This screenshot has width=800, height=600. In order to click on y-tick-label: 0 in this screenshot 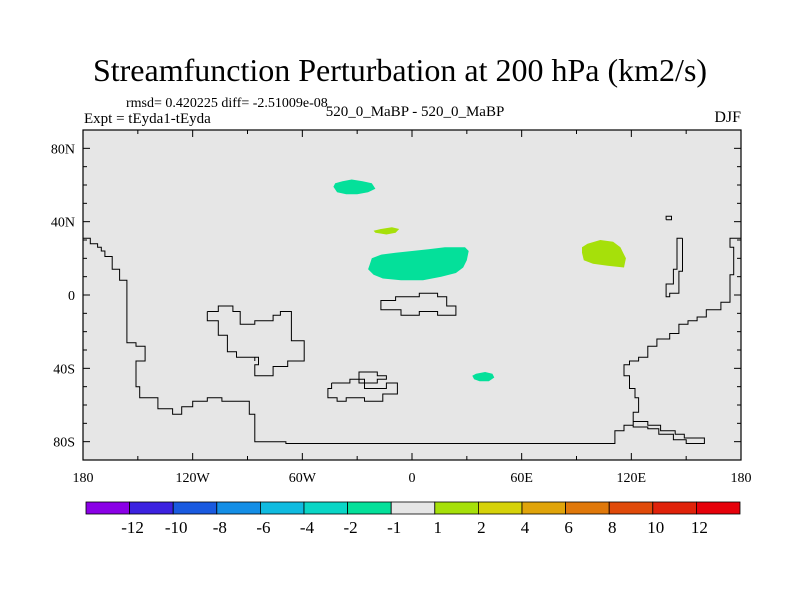, I will do `click(71, 296)`.